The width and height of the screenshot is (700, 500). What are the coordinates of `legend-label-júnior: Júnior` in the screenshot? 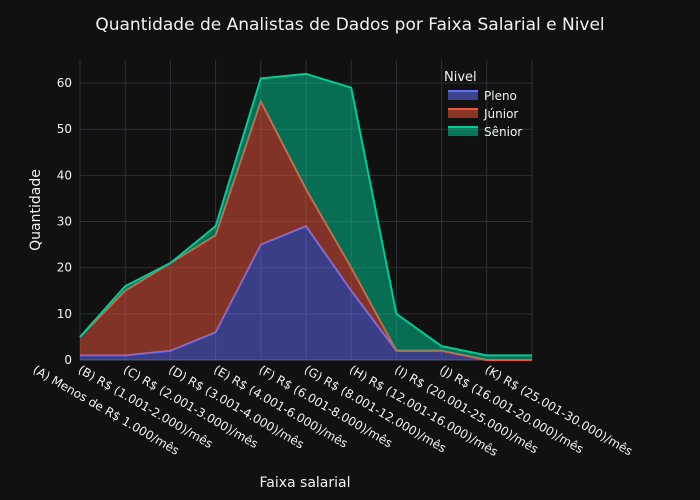 It's located at (500, 114).